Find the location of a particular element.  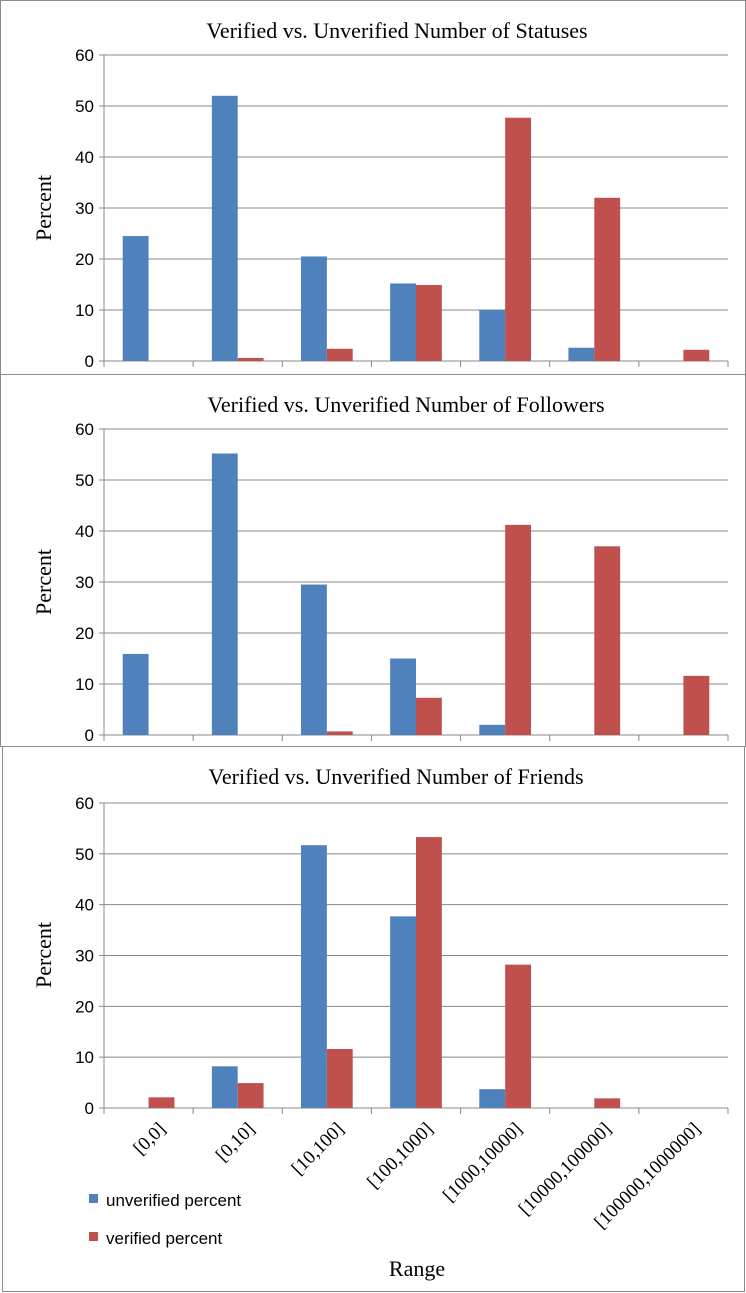

friends-y-tick-label: 20 is located at coordinates (84, 1006).